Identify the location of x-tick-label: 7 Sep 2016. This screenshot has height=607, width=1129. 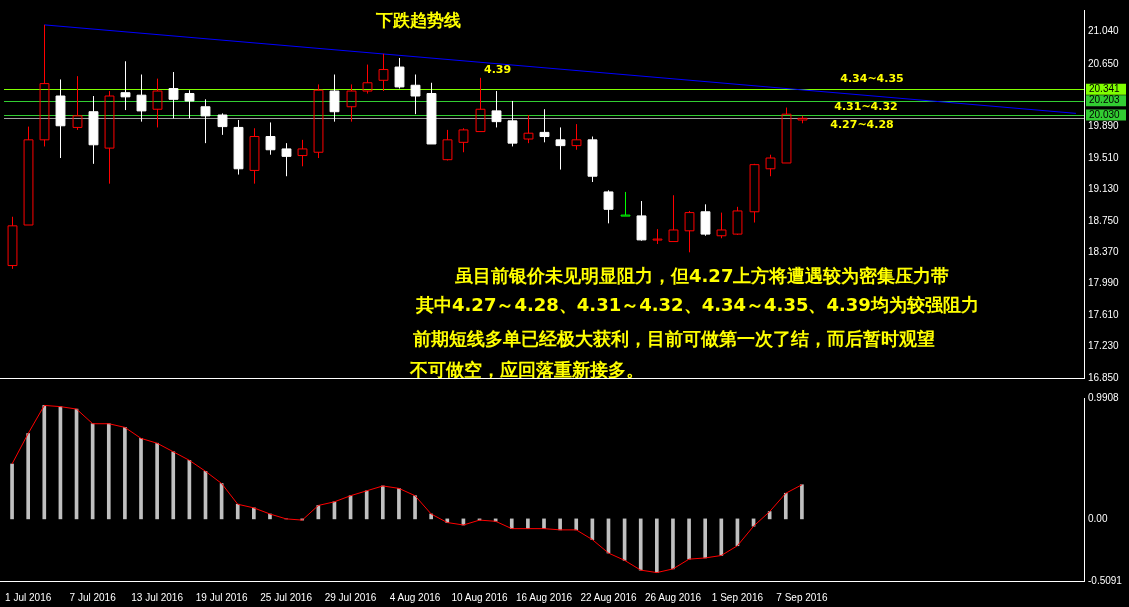
(802, 597).